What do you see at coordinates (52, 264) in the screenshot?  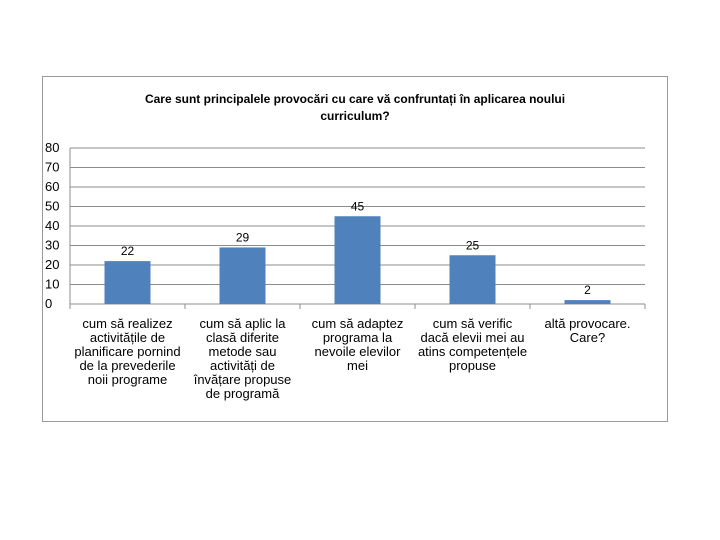 I see `y-tick-label: 20` at bounding box center [52, 264].